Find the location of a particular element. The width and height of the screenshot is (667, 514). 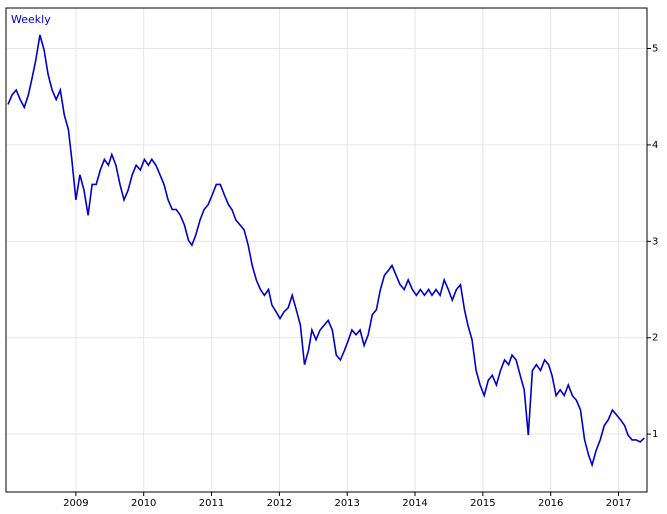

x-tick-label: 2011 is located at coordinates (211, 503).